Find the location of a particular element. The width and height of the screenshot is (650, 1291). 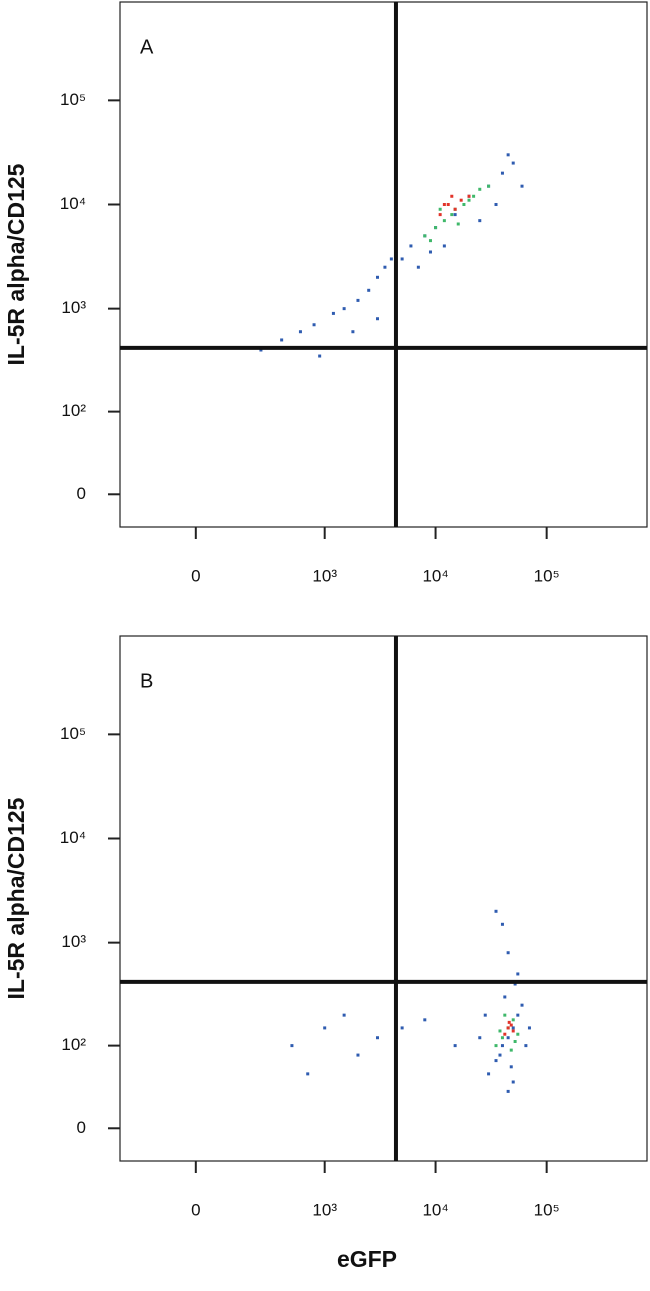

x-tick-label: 10⁵ is located at coordinates (547, 1209).